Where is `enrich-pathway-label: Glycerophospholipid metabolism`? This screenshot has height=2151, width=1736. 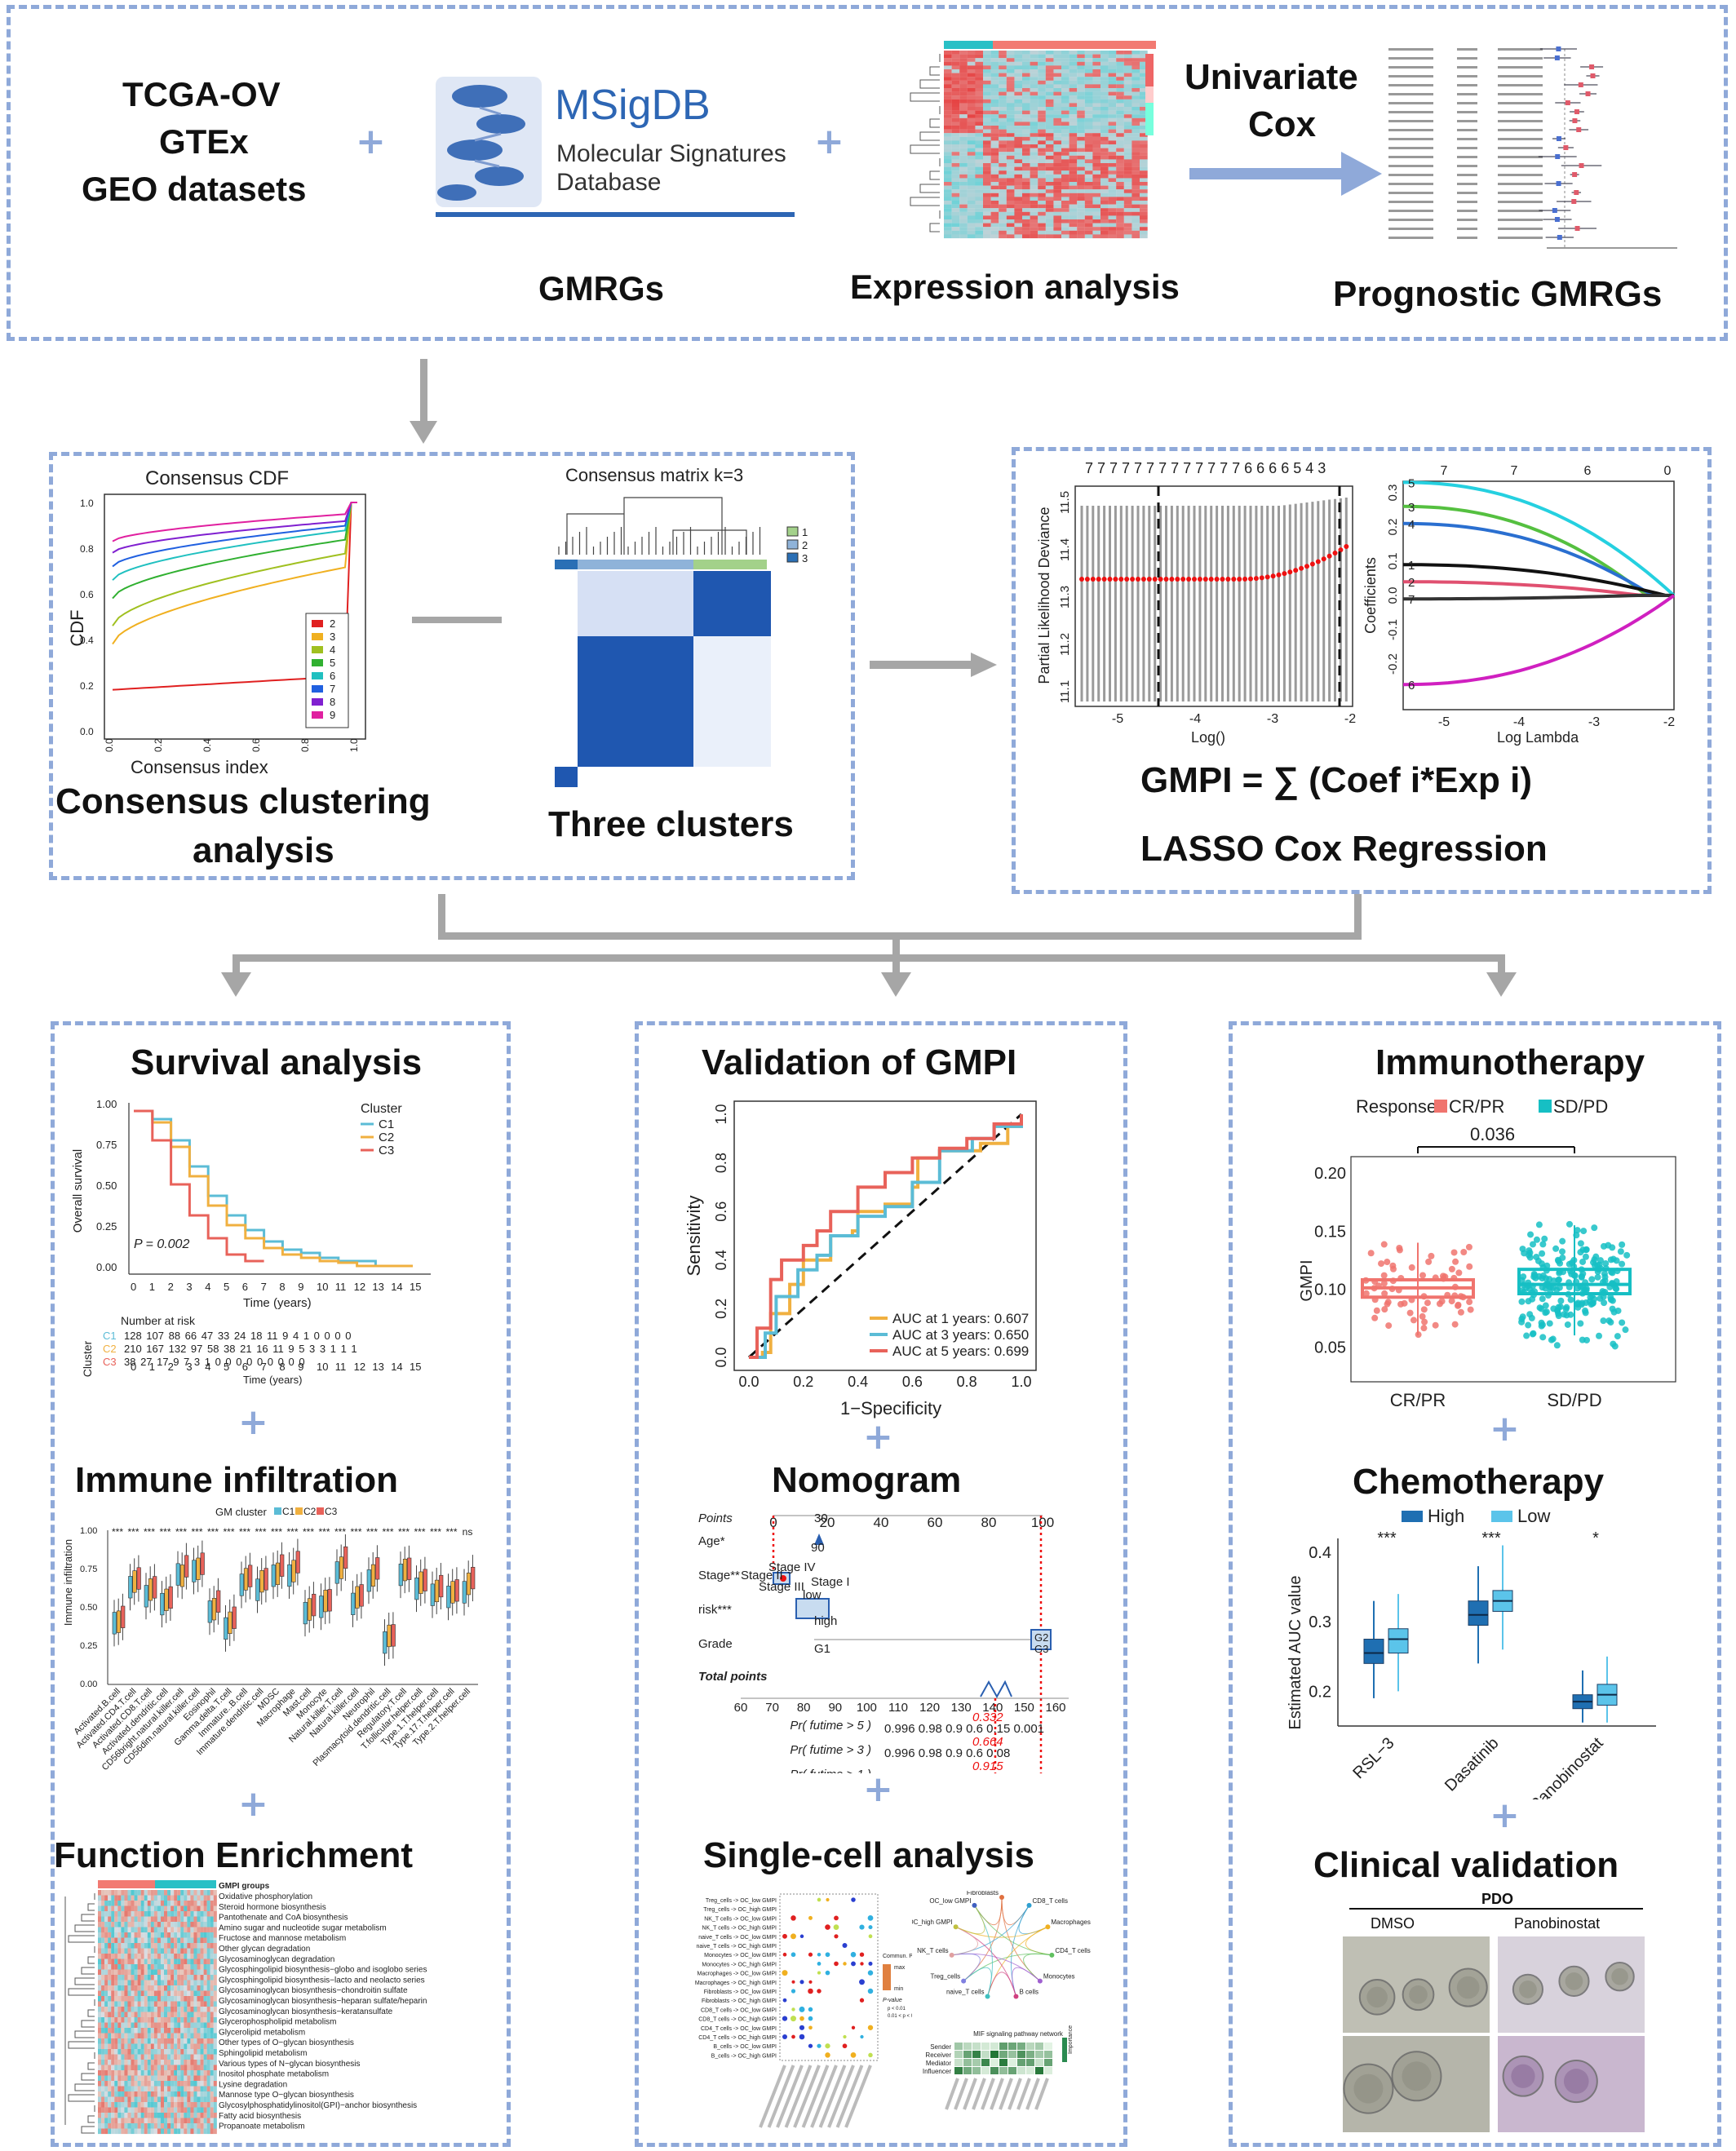
enrich-pathway-label: Glycerophospholipid metabolism is located at coordinates (278, 2023).